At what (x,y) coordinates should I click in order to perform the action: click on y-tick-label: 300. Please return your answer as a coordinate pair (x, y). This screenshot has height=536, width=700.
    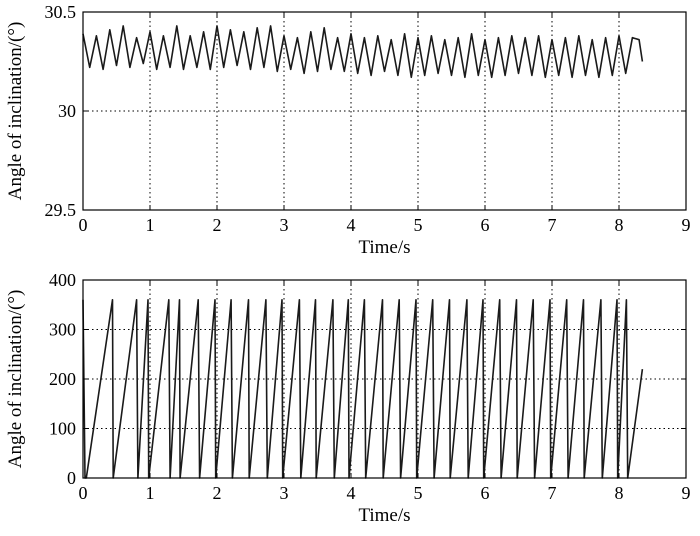
    Looking at the image, I should click on (62, 330).